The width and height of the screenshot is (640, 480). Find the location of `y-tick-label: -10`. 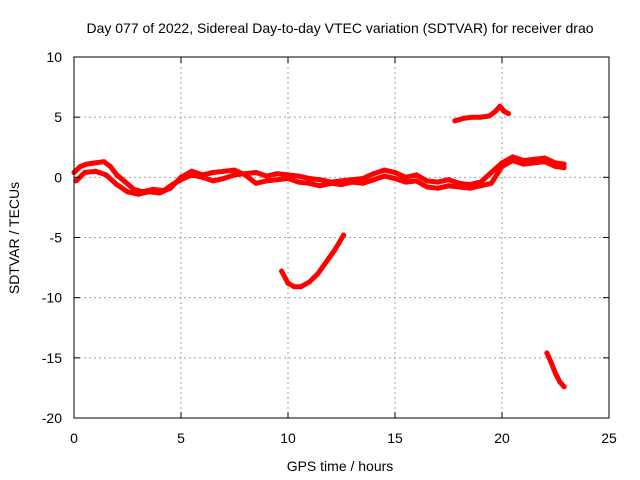

y-tick-label: -10 is located at coordinates (52, 298).